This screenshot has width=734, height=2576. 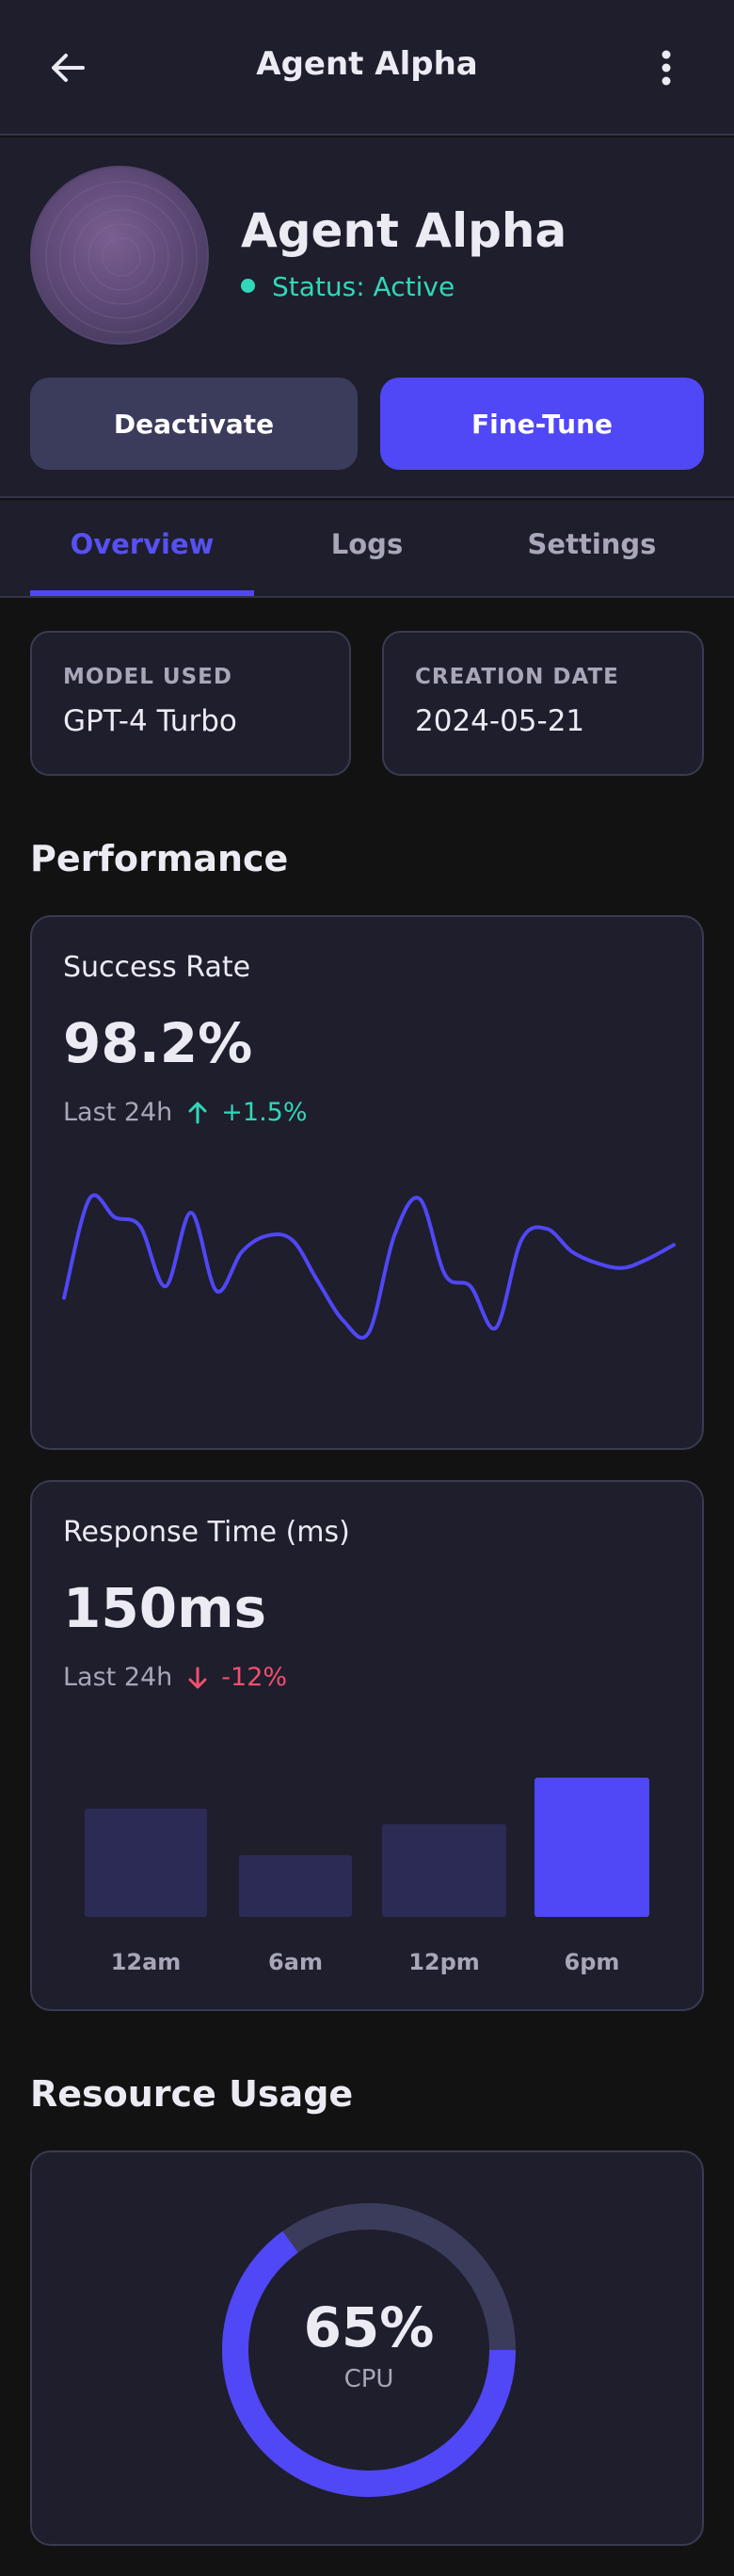 I want to click on success-delta: +1.5%, so click(x=246, y=1112).